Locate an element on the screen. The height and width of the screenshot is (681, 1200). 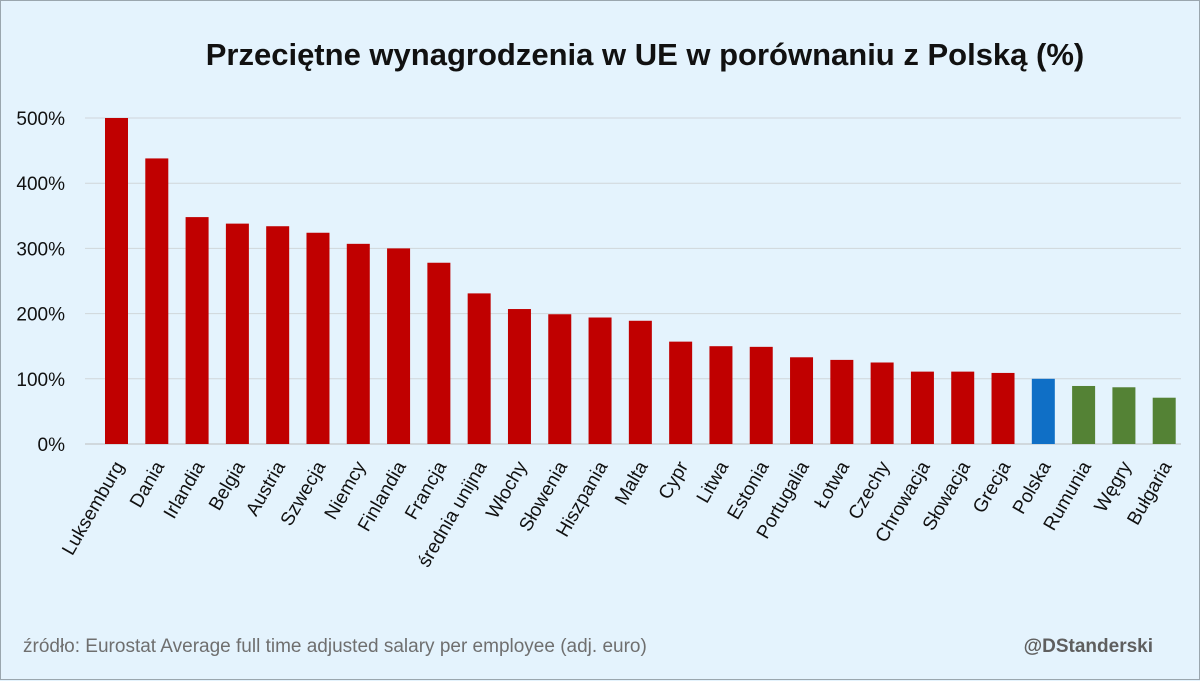
y-tick-label: 100% is located at coordinates (40, 380).